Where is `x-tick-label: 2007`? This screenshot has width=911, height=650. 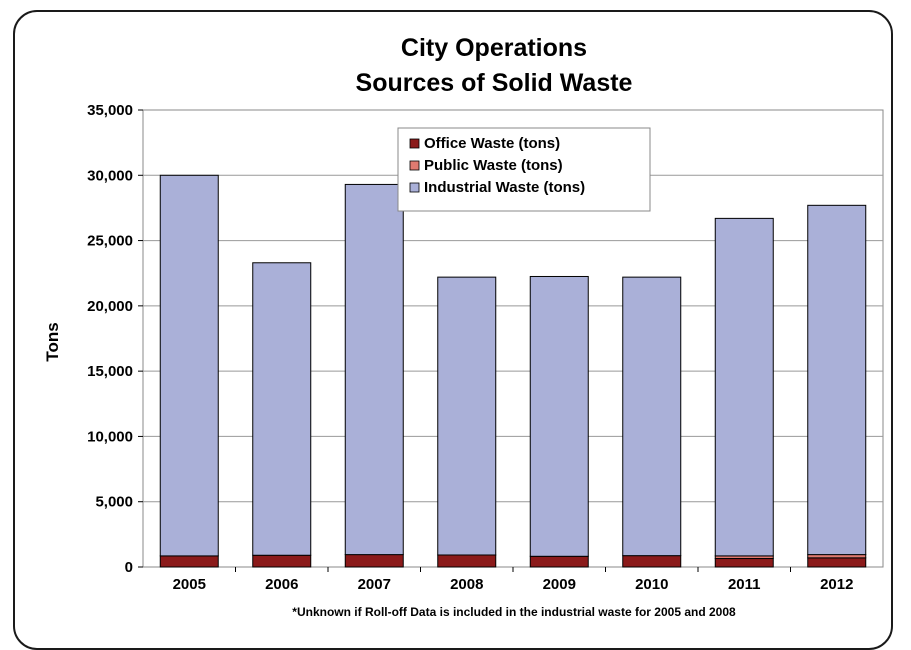
x-tick-label: 2007 is located at coordinates (374, 584).